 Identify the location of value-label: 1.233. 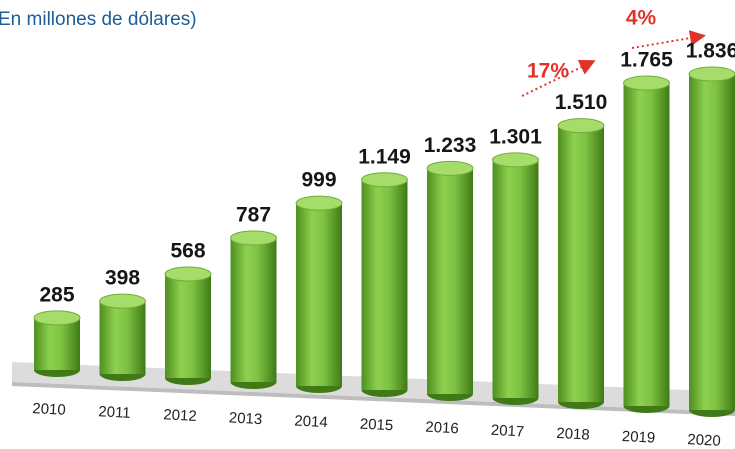
(450, 145).